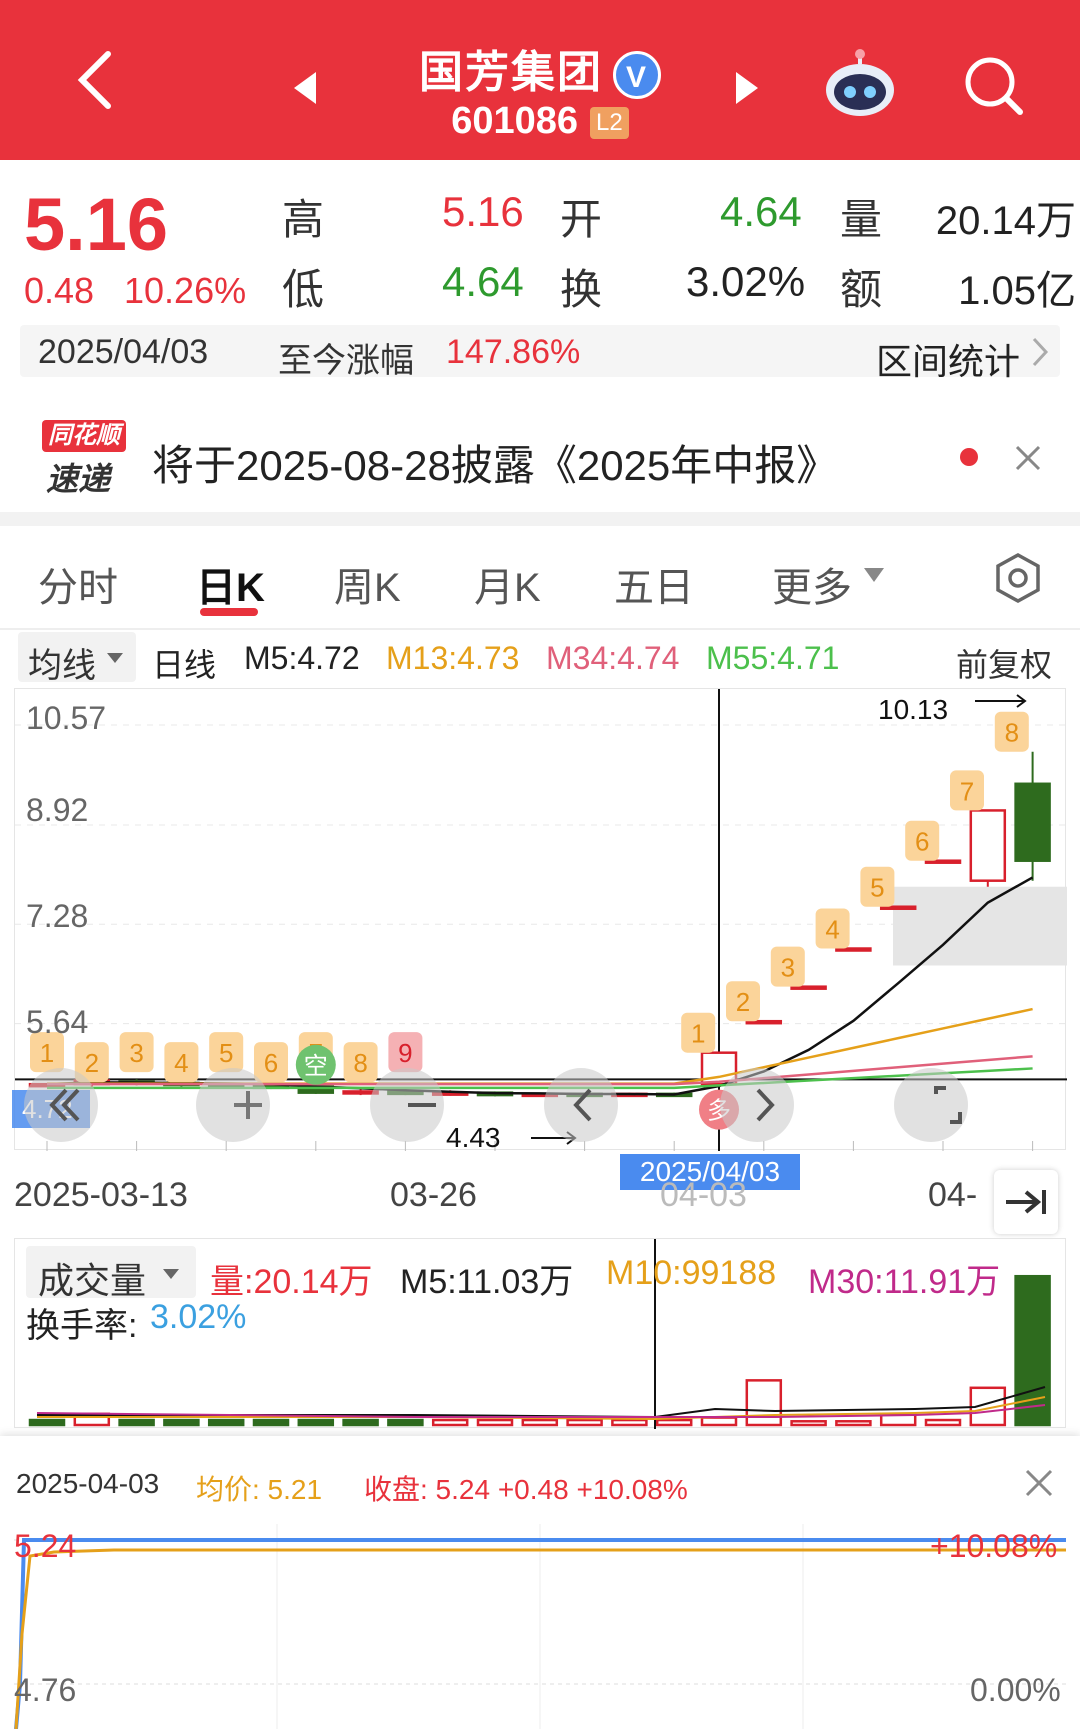 This screenshot has width=1080, height=1729. Describe the element at coordinates (747, 88) in the screenshot. I see `next-stock-icon` at that location.